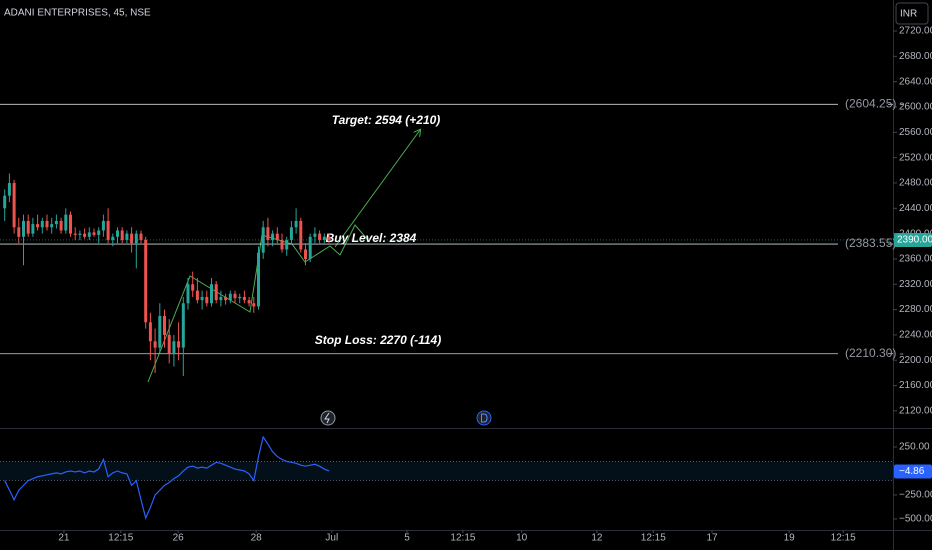 This screenshot has height=550, width=932. I want to click on currency: INR, so click(908, 14).